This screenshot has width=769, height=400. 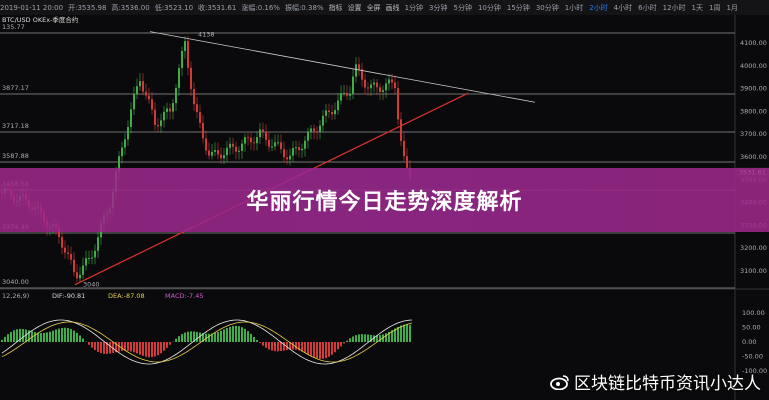 I want to click on interval-button: 6小时, so click(x=647, y=7).